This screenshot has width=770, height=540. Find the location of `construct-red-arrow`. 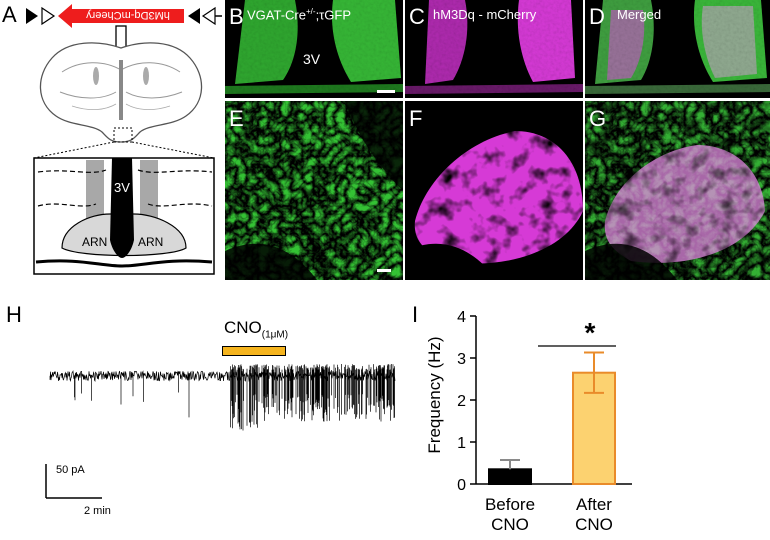

construct-red-arrow is located at coordinates (121, 16).